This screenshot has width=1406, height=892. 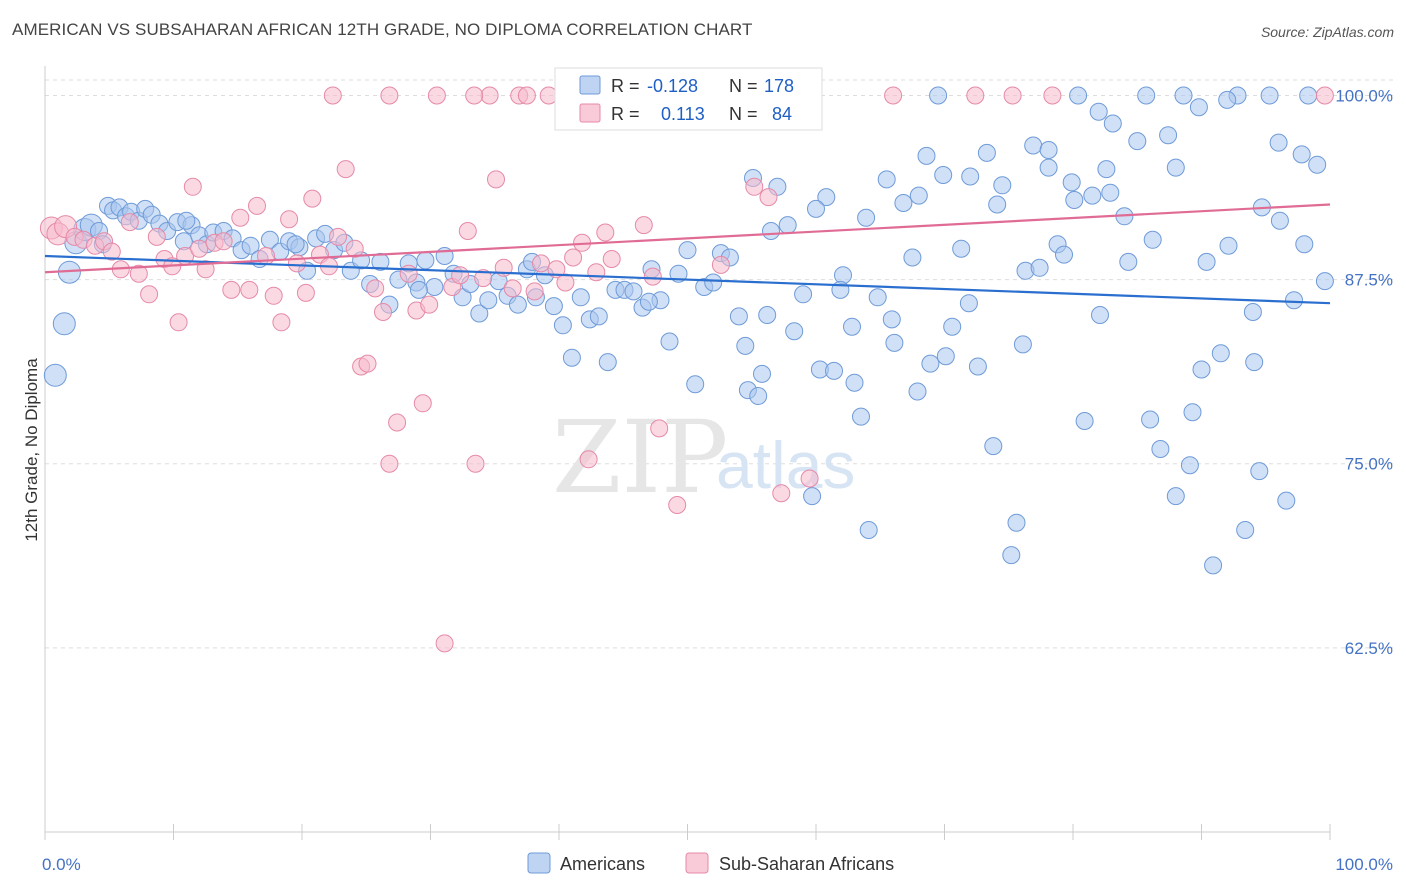 I want to click on trend-line-subsaharan, so click(x=687, y=238).